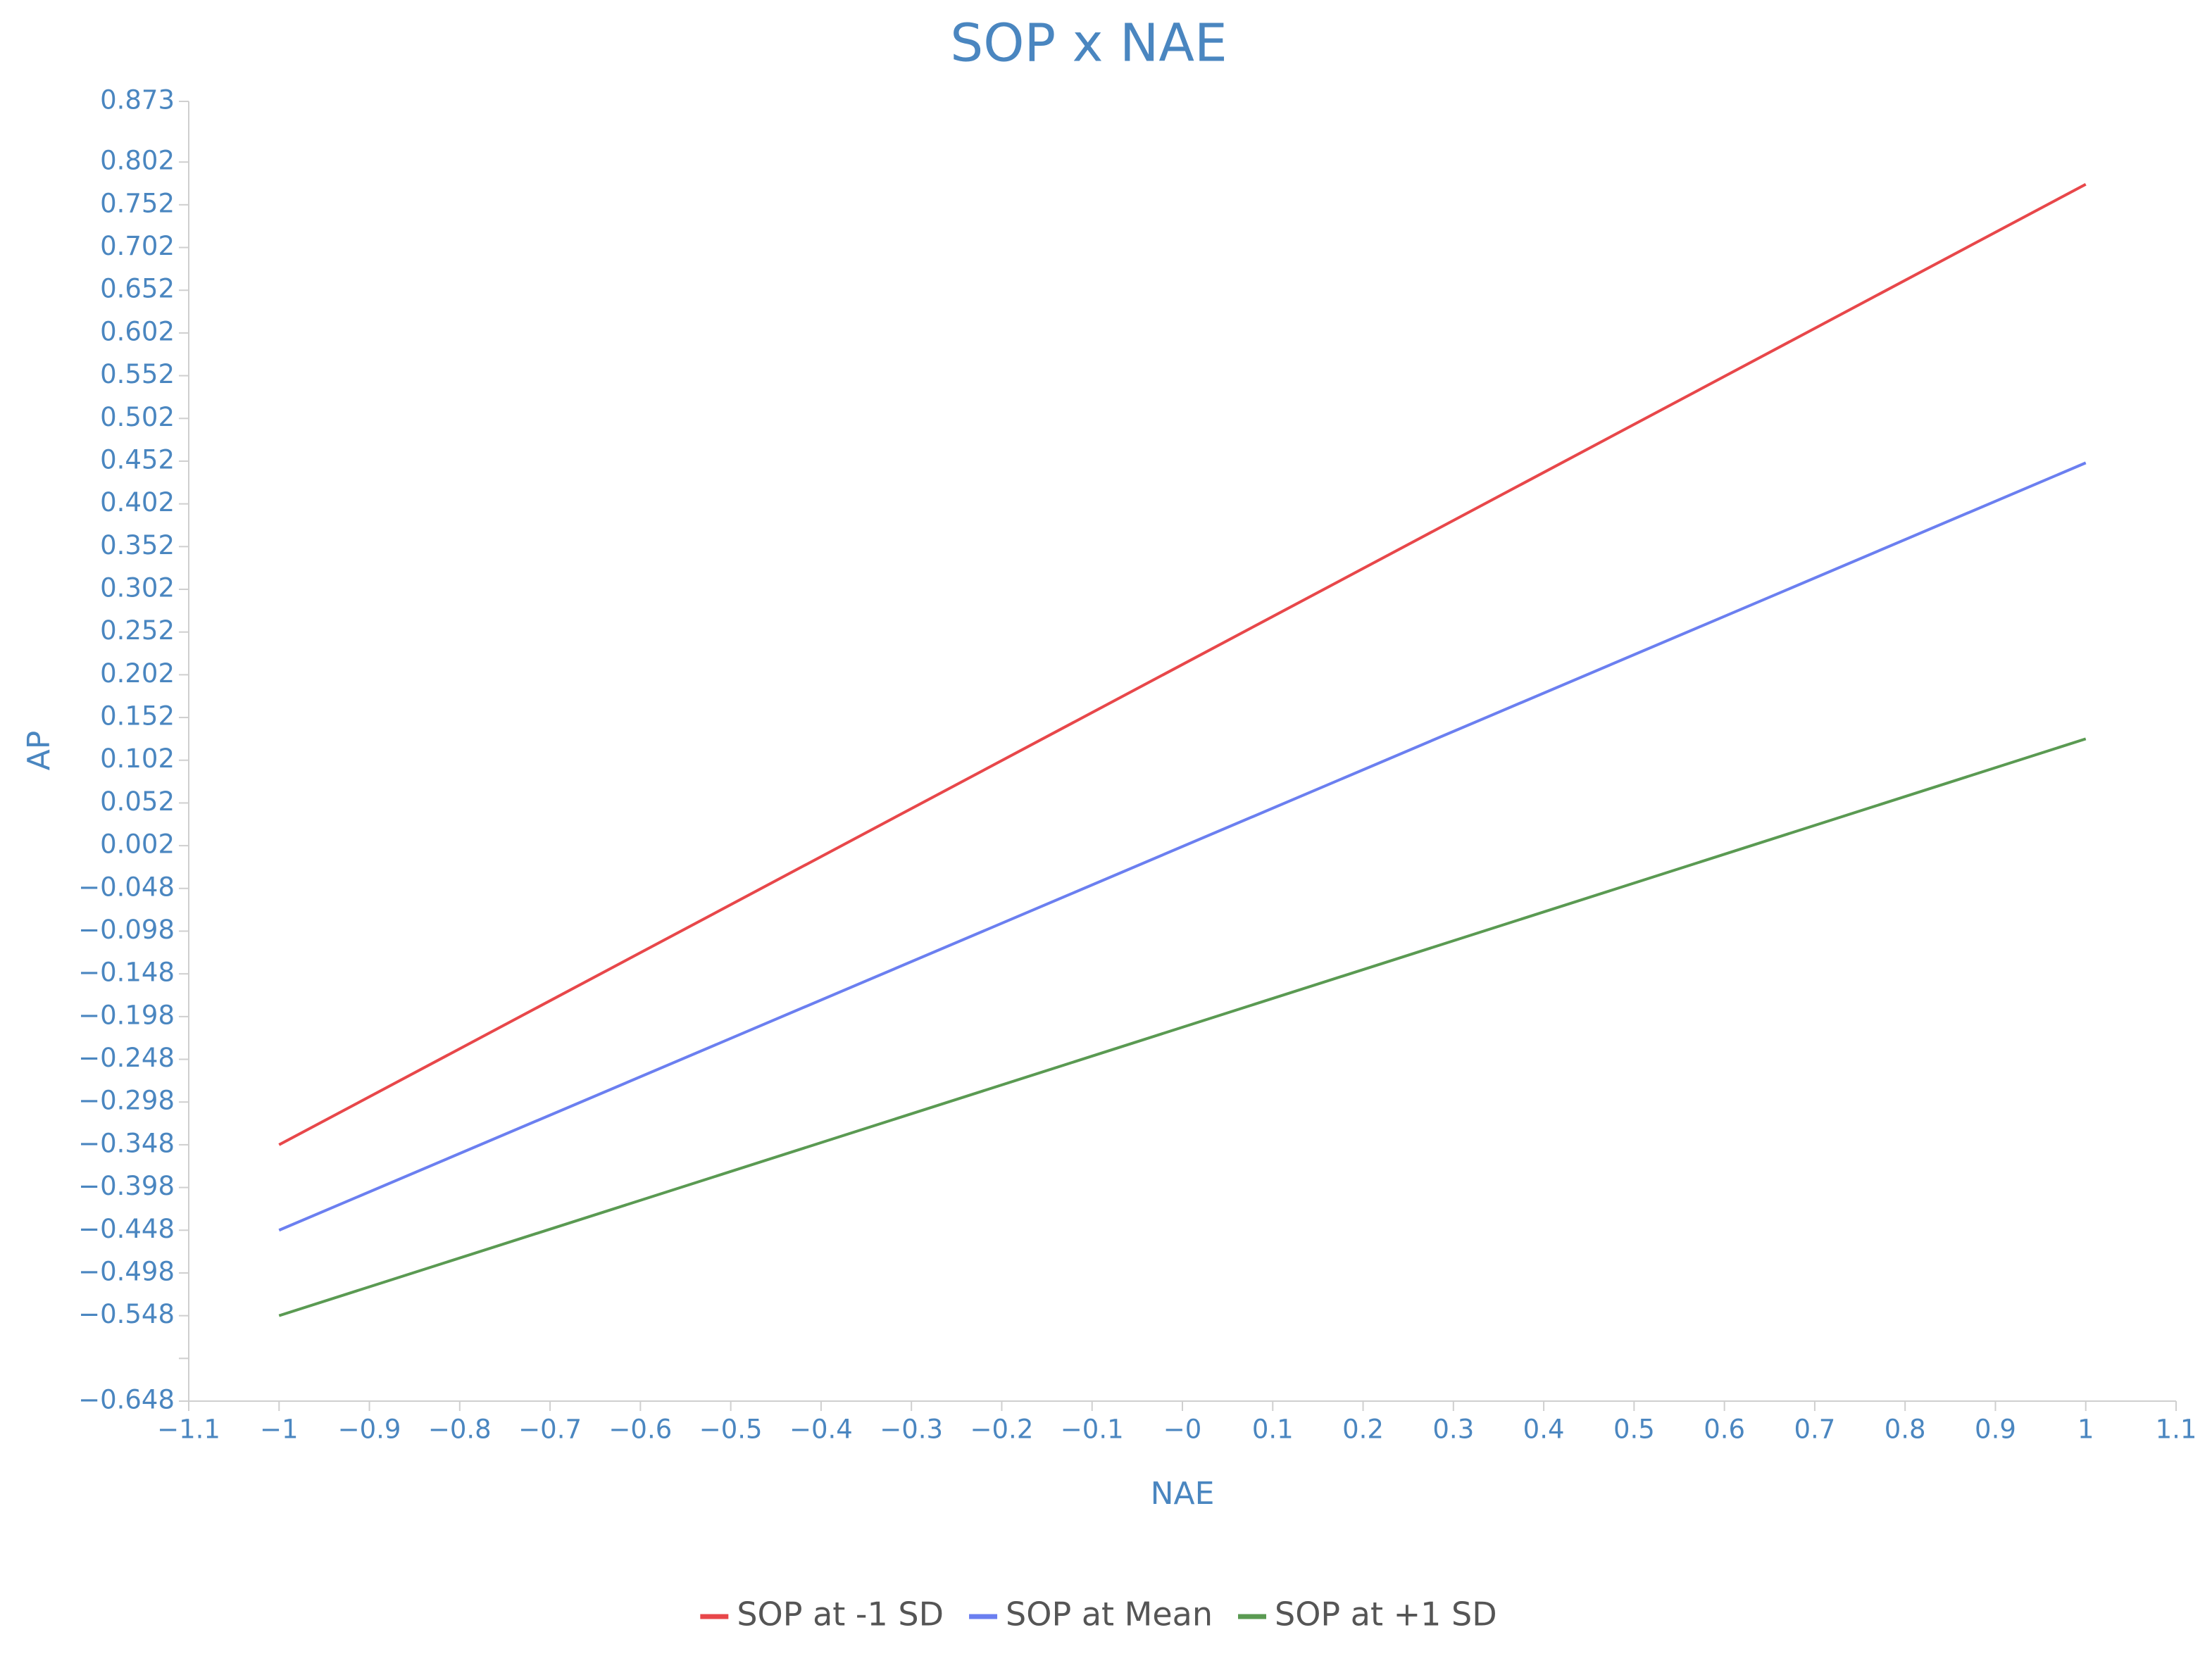  What do you see at coordinates (1724, 1429) in the screenshot?
I see `x-tick-label: 0.6` at bounding box center [1724, 1429].